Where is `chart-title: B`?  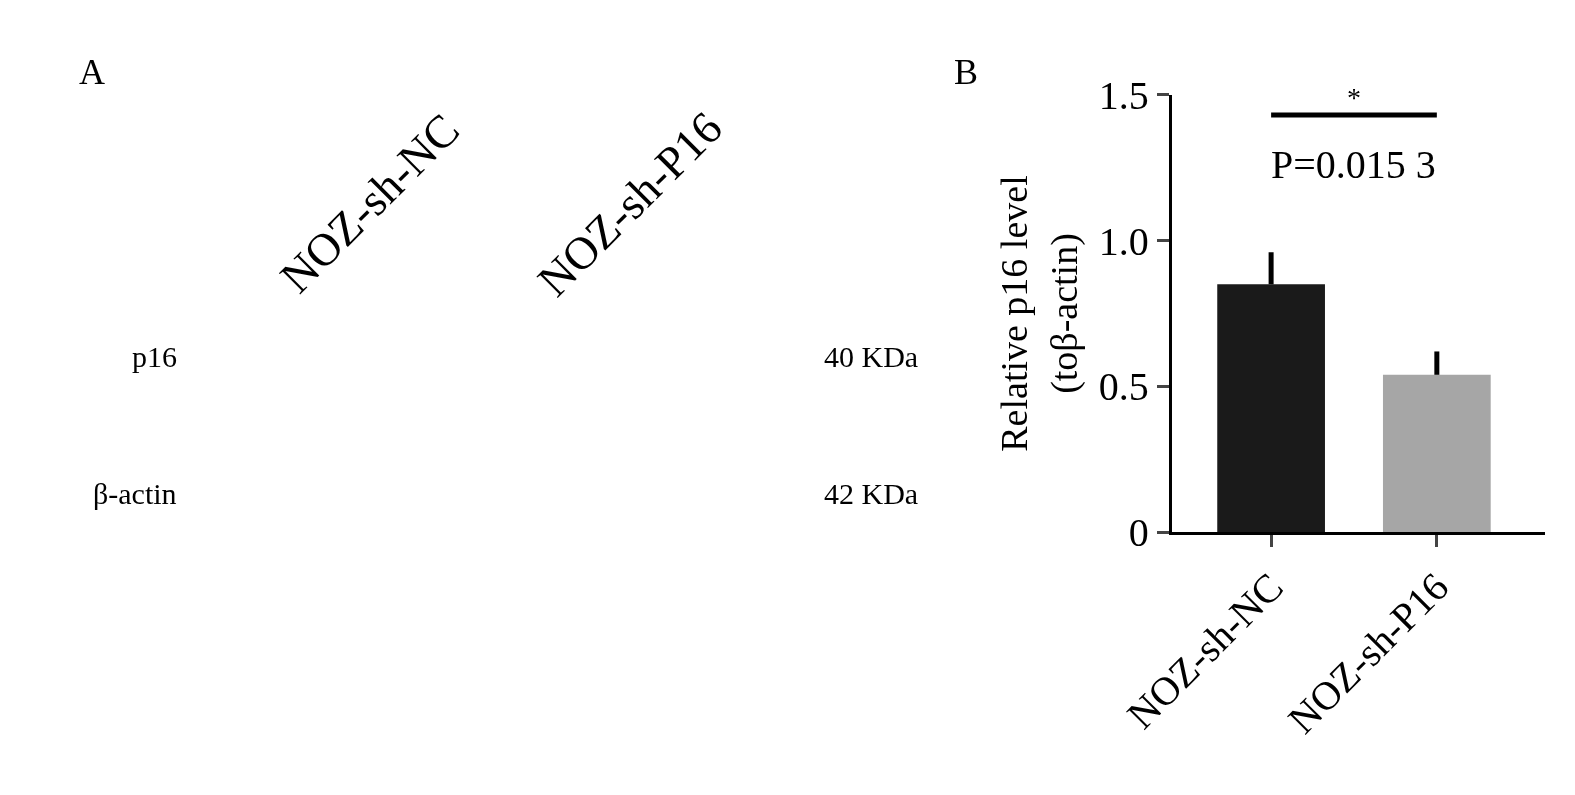
chart-title: B is located at coordinates (966, 72).